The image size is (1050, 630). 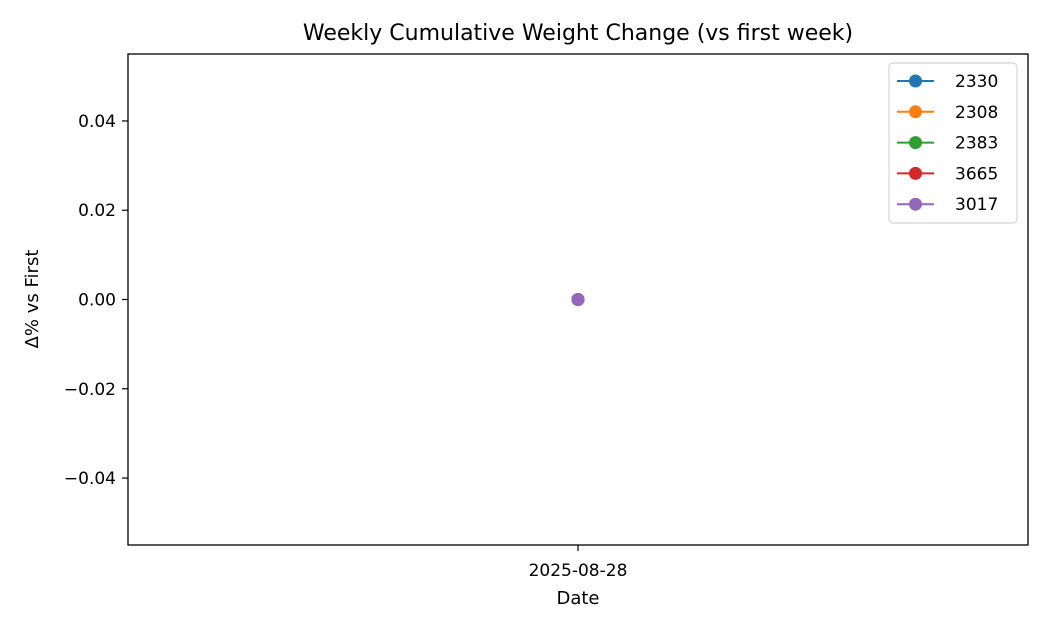 What do you see at coordinates (976, 174) in the screenshot?
I see `legend-label: 3665` at bounding box center [976, 174].